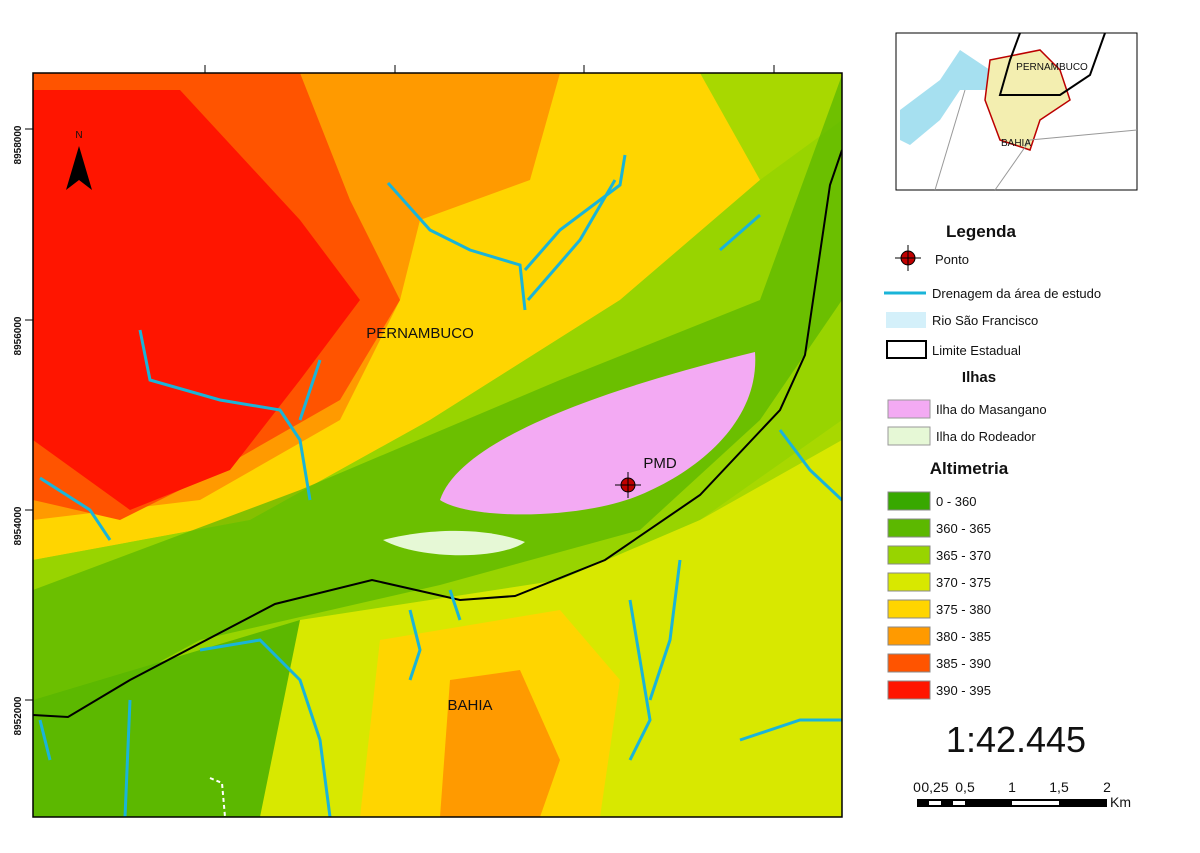 Image resolution: width=1200 pixels, height=853 pixels. Describe the element at coordinates (79, 168) in the screenshot. I see `north-arrow` at that location.